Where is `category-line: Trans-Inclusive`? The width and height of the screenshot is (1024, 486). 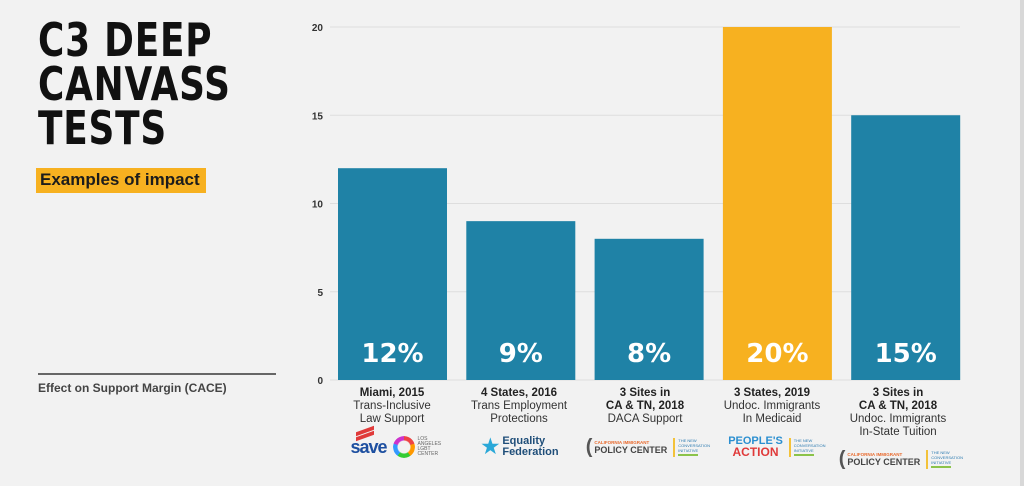
category-line: Trans-Inclusive is located at coordinates (392, 406).